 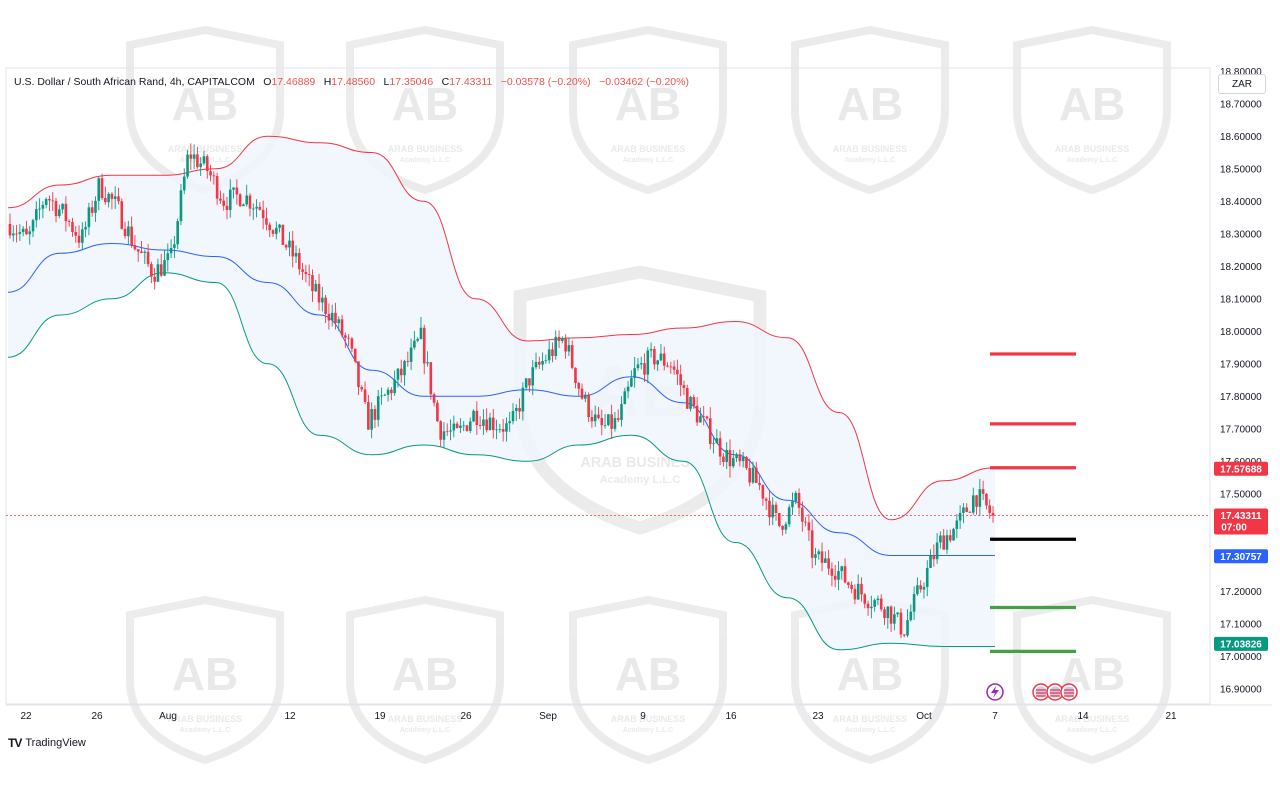 I want to click on price-tick-label: 17.20000, so click(x=1241, y=592).